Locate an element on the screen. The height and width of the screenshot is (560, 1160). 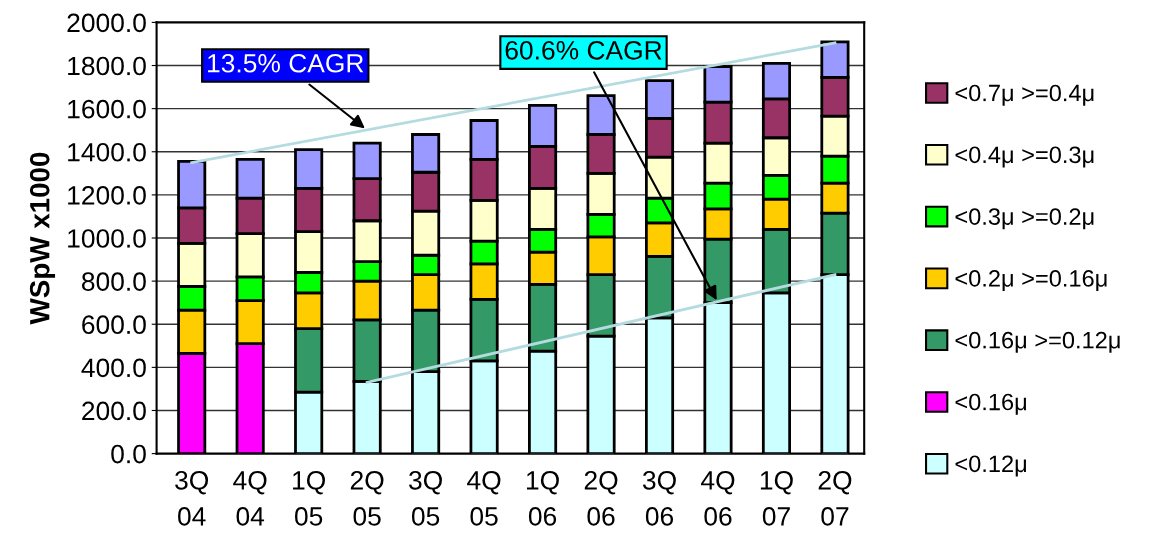
legend-label: <0.4μ >=0.3μ is located at coordinates (1024, 157).